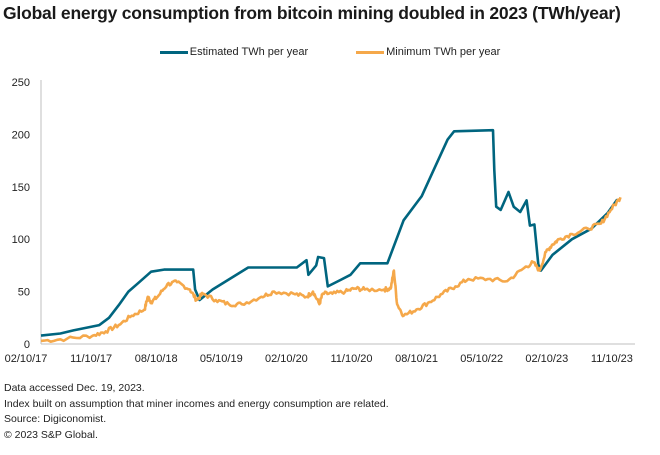  I want to click on footnote-data-accessed: Data accessed Dec. 19, 2023., so click(74, 388).